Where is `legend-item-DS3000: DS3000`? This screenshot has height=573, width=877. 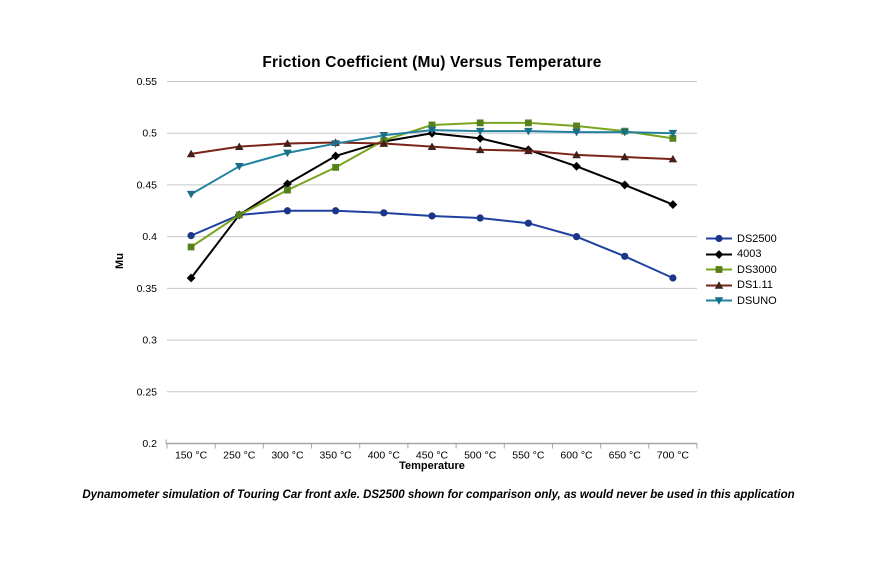 legend-item-DS3000: DS3000 is located at coordinates (741, 270).